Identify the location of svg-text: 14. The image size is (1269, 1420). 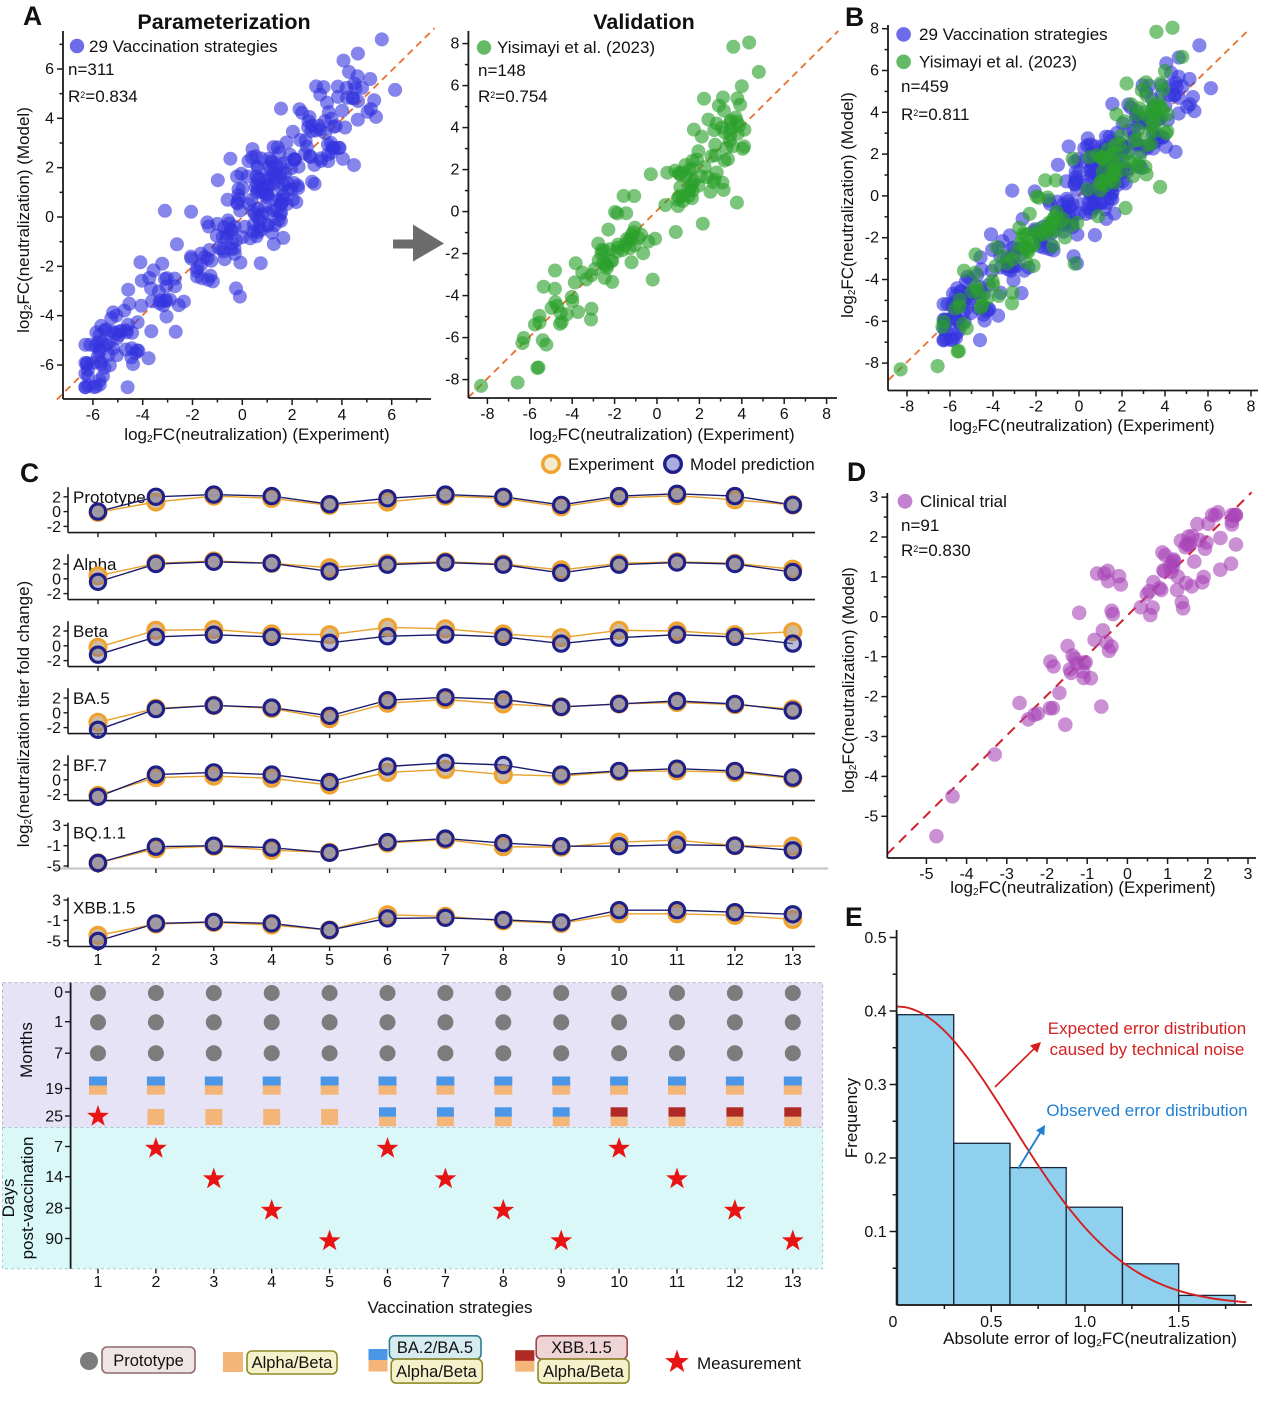
(54, 1177).